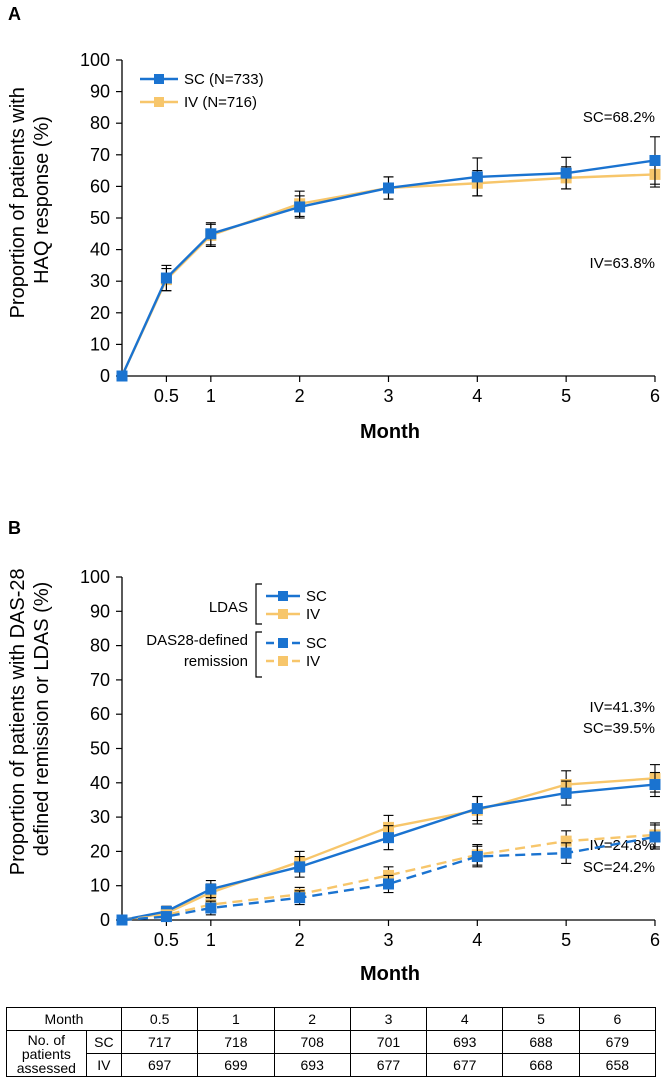 The image size is (667, 1077). I want to click on row-label-line: patients, so click(46, 1053).